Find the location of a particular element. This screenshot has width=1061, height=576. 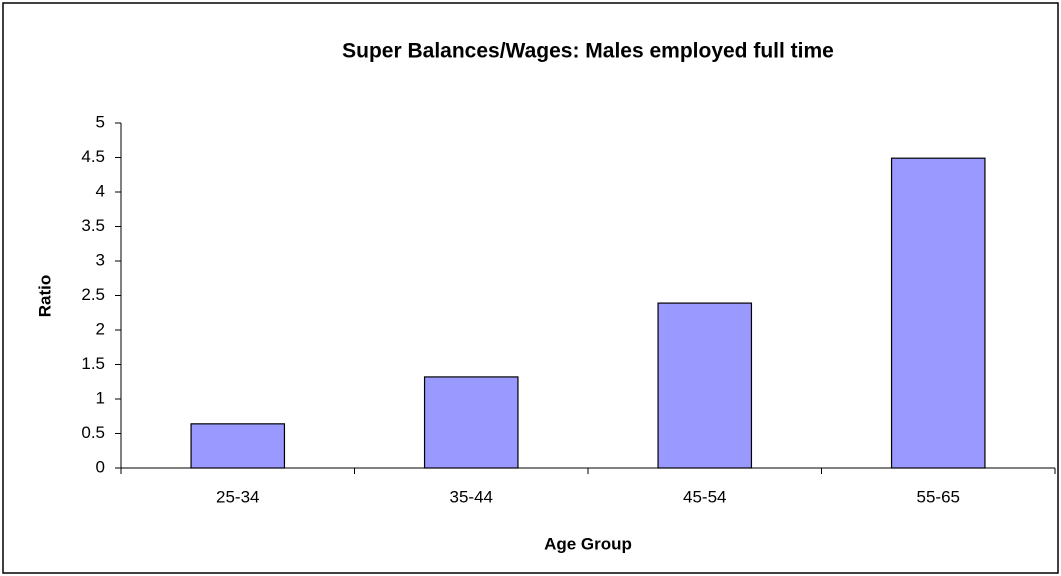

x-tick-label: 55-65 is located at coordinates (938, 496).